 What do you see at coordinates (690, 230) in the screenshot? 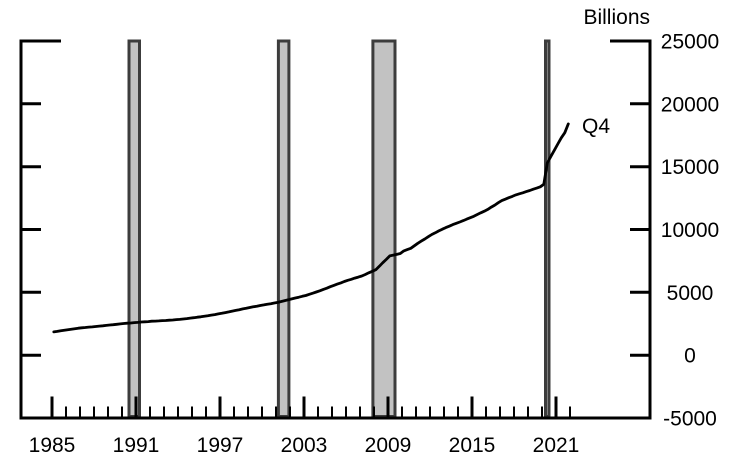
I see `y-tick-label: 10000` at bounding box center [690, 230].